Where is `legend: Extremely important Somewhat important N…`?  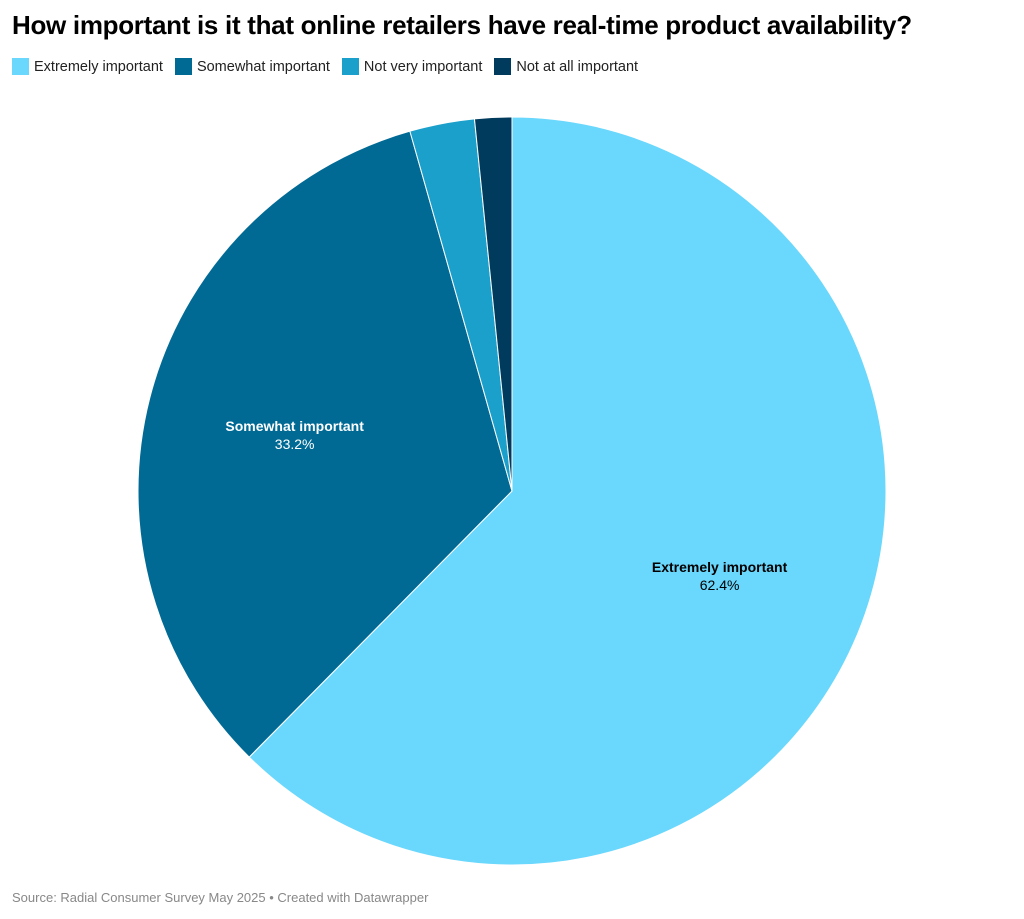 legend: Extremely important Somewhat important N… is located at coordinates (331, 66).